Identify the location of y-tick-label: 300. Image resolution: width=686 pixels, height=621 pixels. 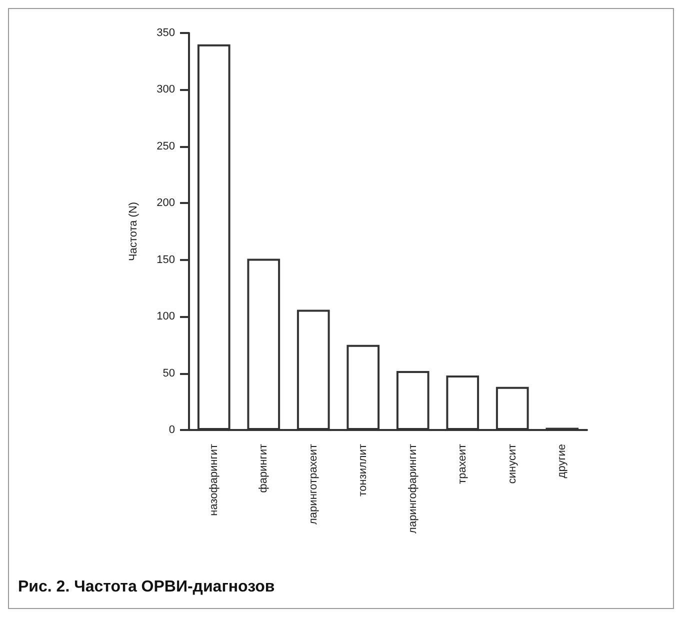
(165, 90).